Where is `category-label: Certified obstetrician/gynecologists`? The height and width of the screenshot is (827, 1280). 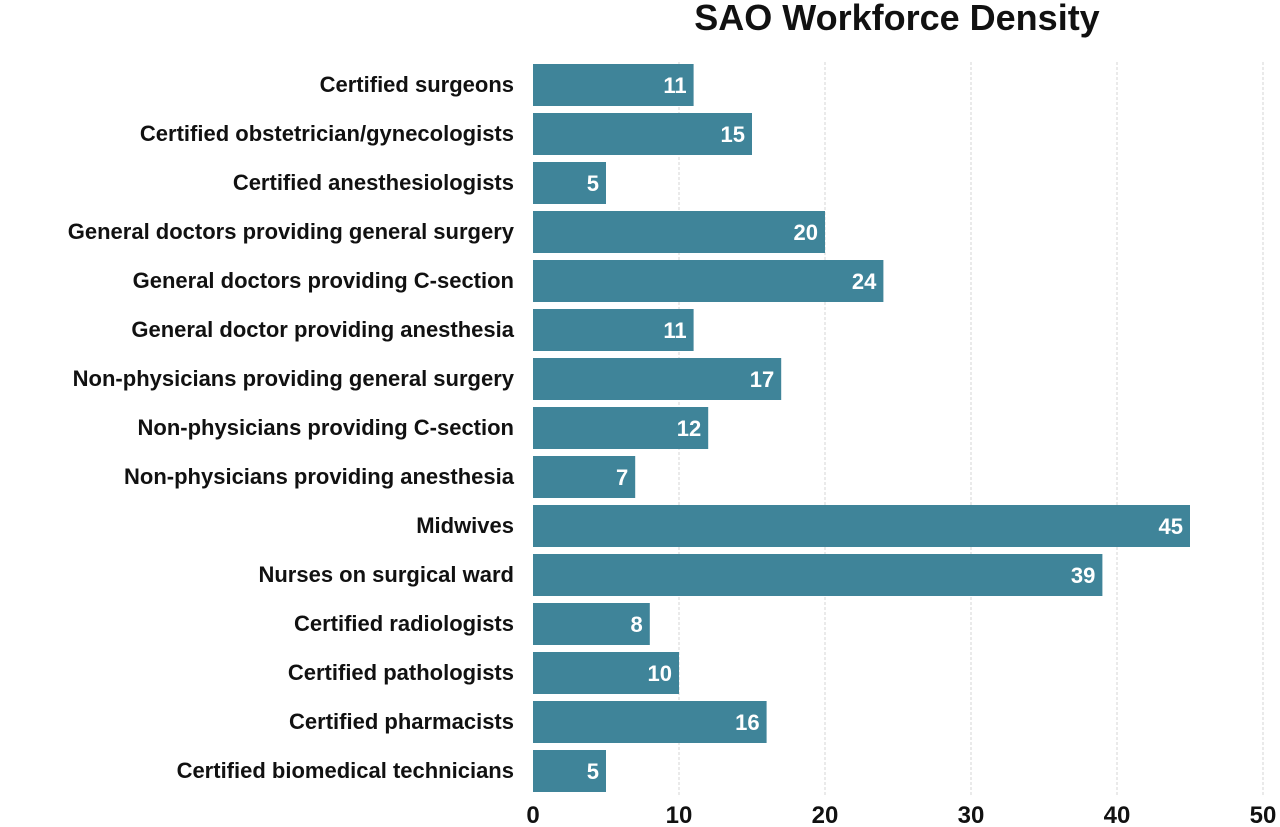
category-label: Certified obstetrician/gynecologists is located at coordinates (327, 133).